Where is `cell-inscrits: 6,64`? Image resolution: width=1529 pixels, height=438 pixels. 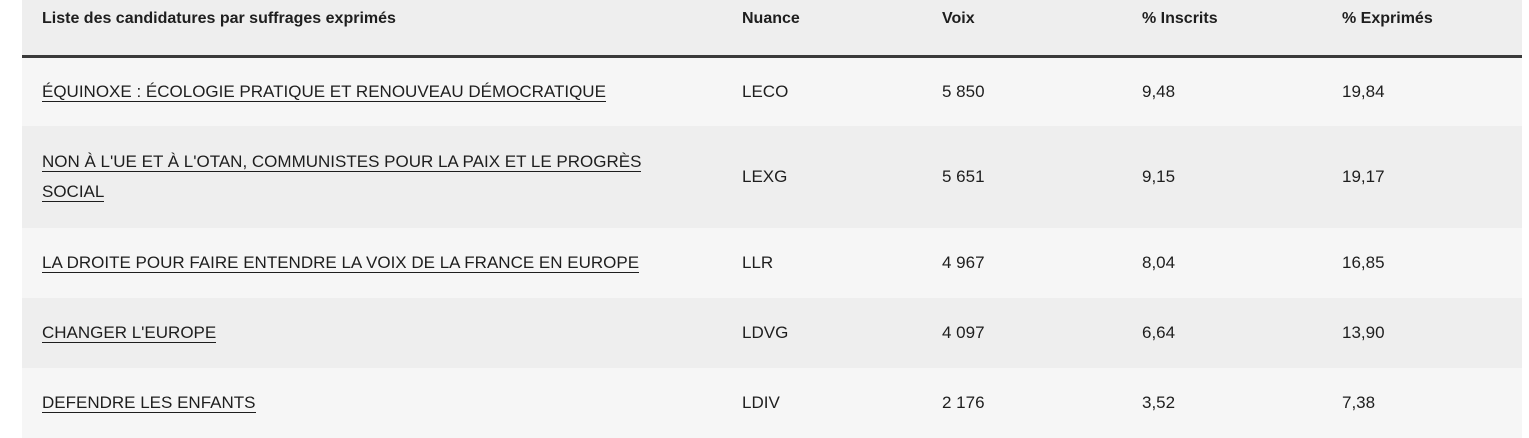
cell-inscrits: 6,64 is located at coordinates (1159, 332).